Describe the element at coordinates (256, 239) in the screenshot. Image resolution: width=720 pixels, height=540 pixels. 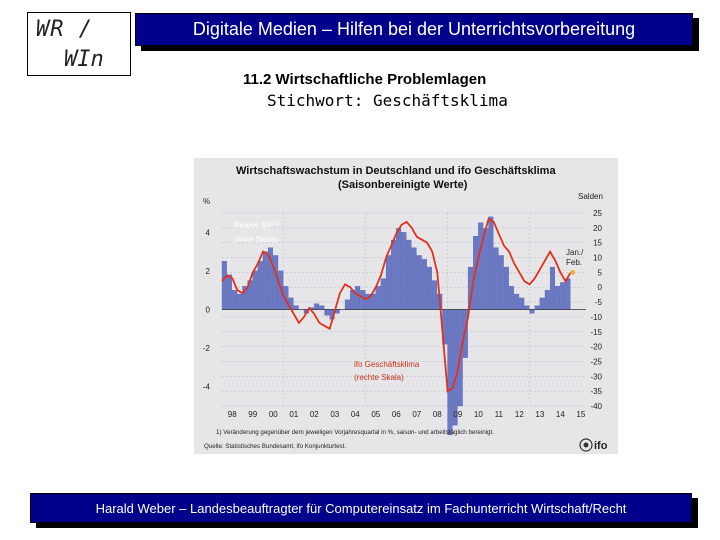
I see `legend-gdp-scale: (linke Skala)` at that location.